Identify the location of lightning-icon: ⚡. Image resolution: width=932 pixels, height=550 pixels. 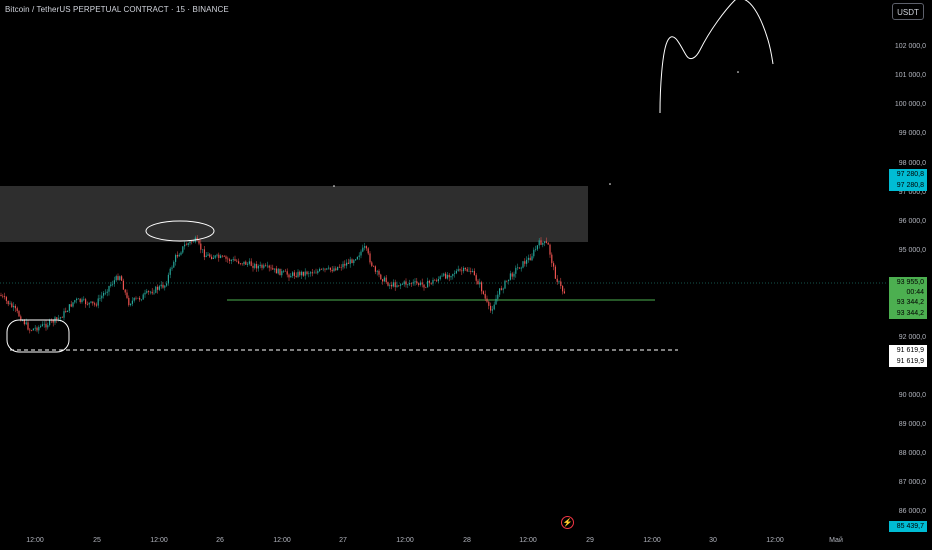
(567, 522).